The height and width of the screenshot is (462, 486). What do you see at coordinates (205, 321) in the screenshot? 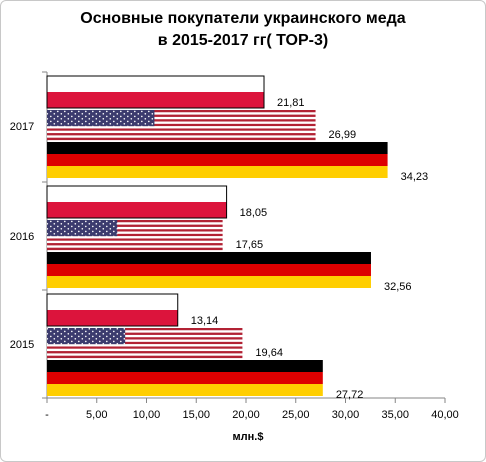
I see `data-label-poland-2015: 13,14` at bounding box center [205, 321].